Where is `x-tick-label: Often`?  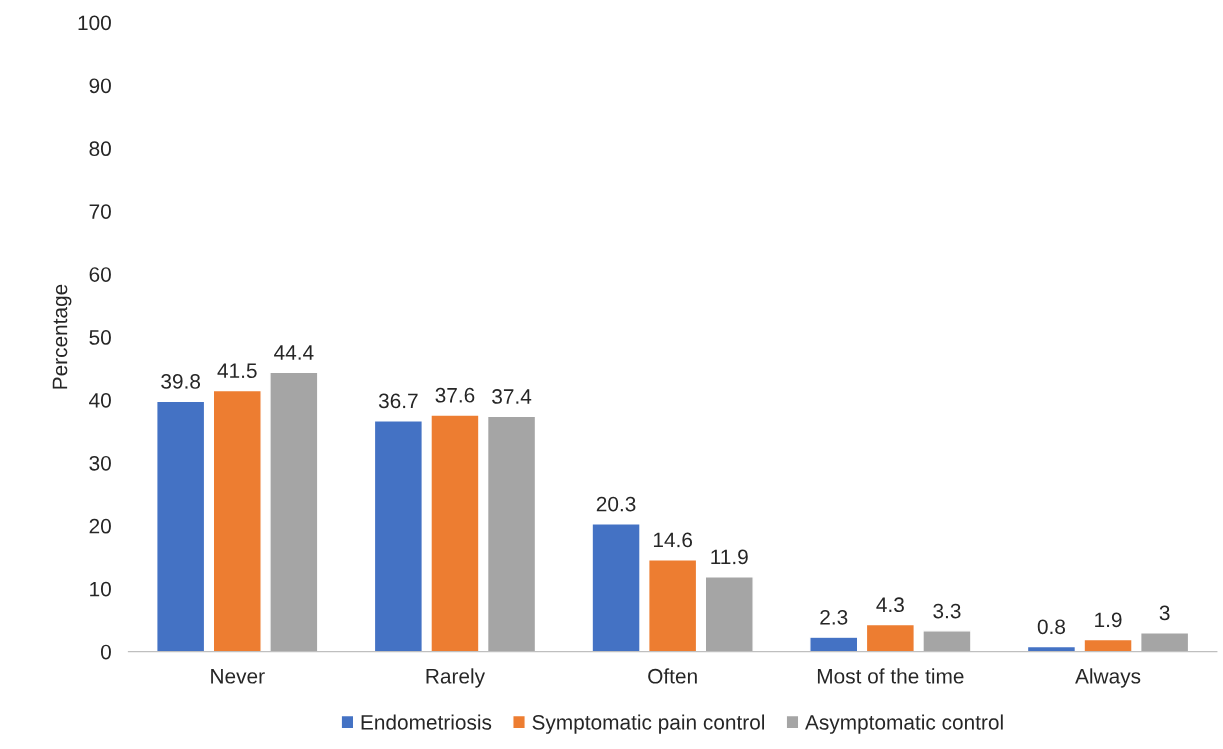
x-tick-label: Often is located at coordinates (672, 676).